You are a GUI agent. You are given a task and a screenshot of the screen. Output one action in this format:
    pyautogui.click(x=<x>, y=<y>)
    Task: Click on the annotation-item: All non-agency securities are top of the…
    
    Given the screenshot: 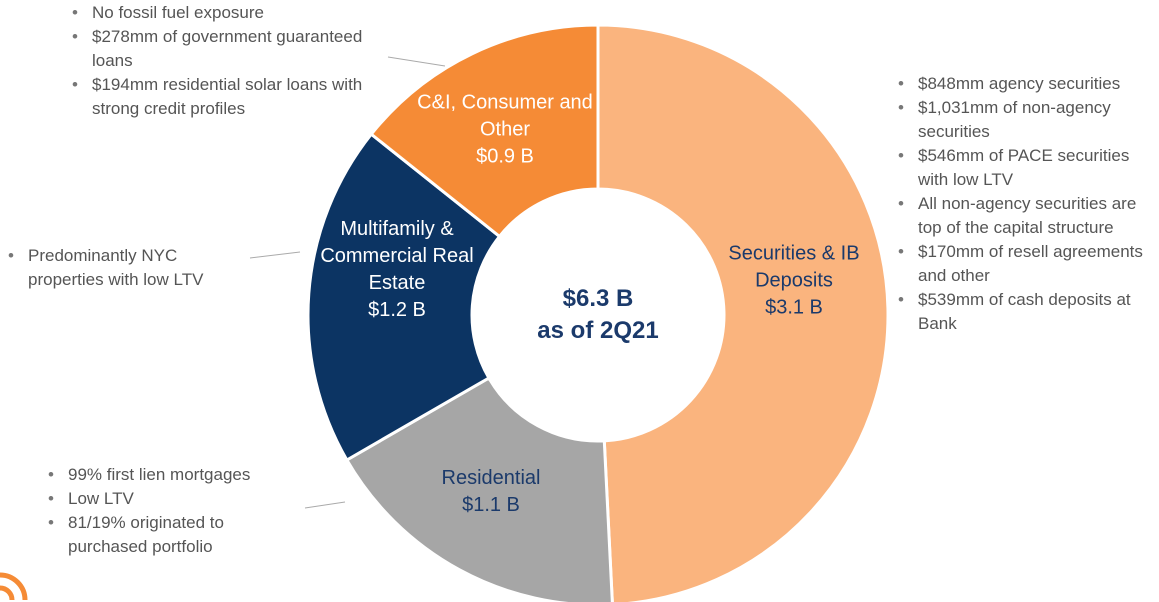 What is the action you would take?
    pyautogui.click(x=1028, y=216)
    